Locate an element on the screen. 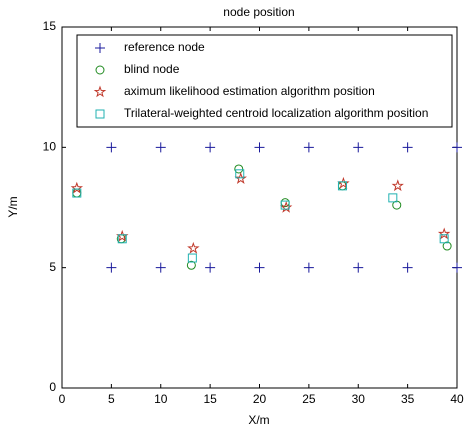 The image size is (474, 448). x-tick-label: 15 is located at coordinates (210, 399).